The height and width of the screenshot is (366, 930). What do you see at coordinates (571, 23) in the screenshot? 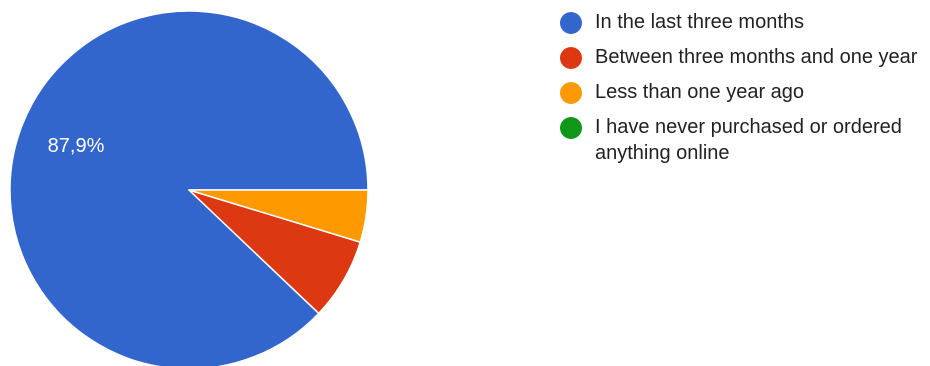
I see `legend-swatch-last-three-months` at bounding box center [571, 23].